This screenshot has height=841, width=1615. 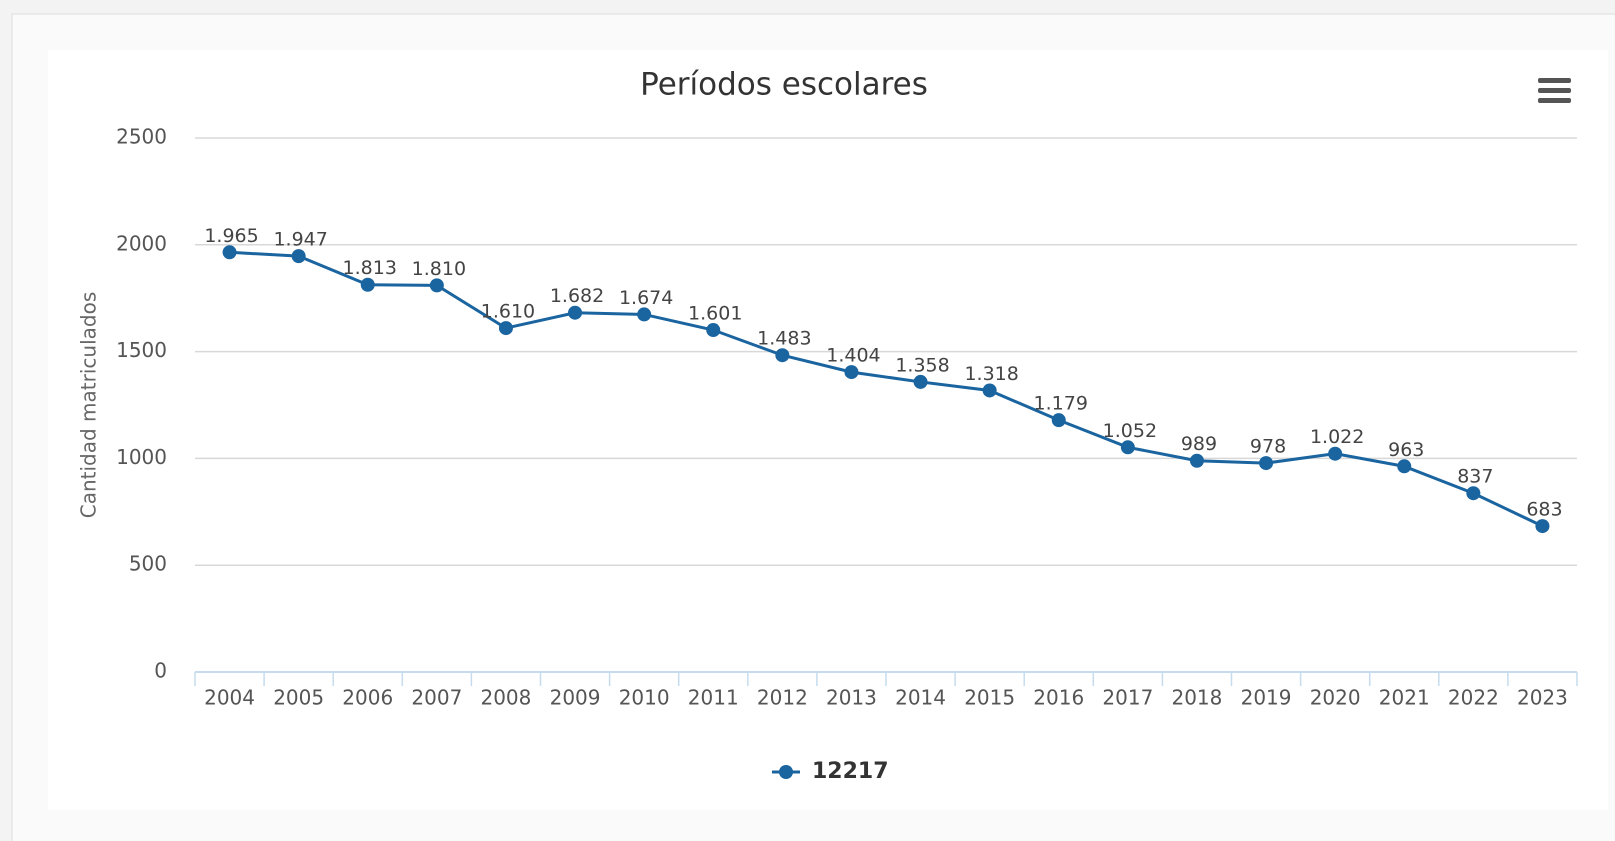 What do you see at coordinates (1130, 431) in the screenshot?
I see `data-label: 1.052` at bounding box center [1130, 431].